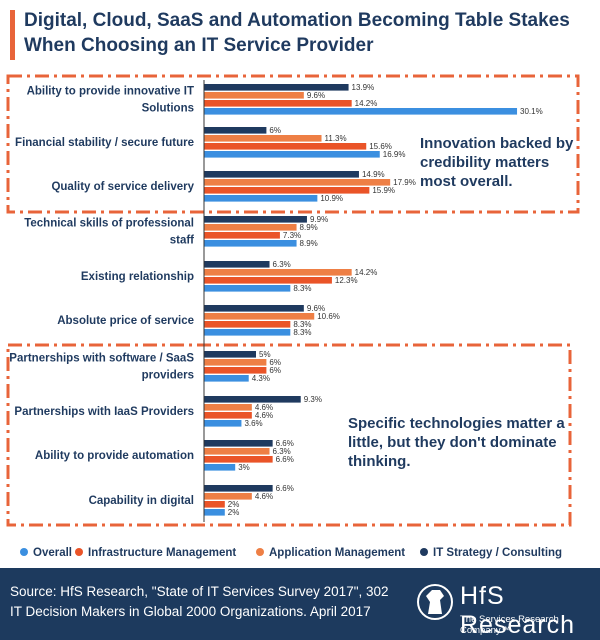 This screenshot has width=600, height=640. What do you see at coordinates (517, 610) in the screenshot?
I see `logo-name: HfS Research` at bounding box center [517, 610].